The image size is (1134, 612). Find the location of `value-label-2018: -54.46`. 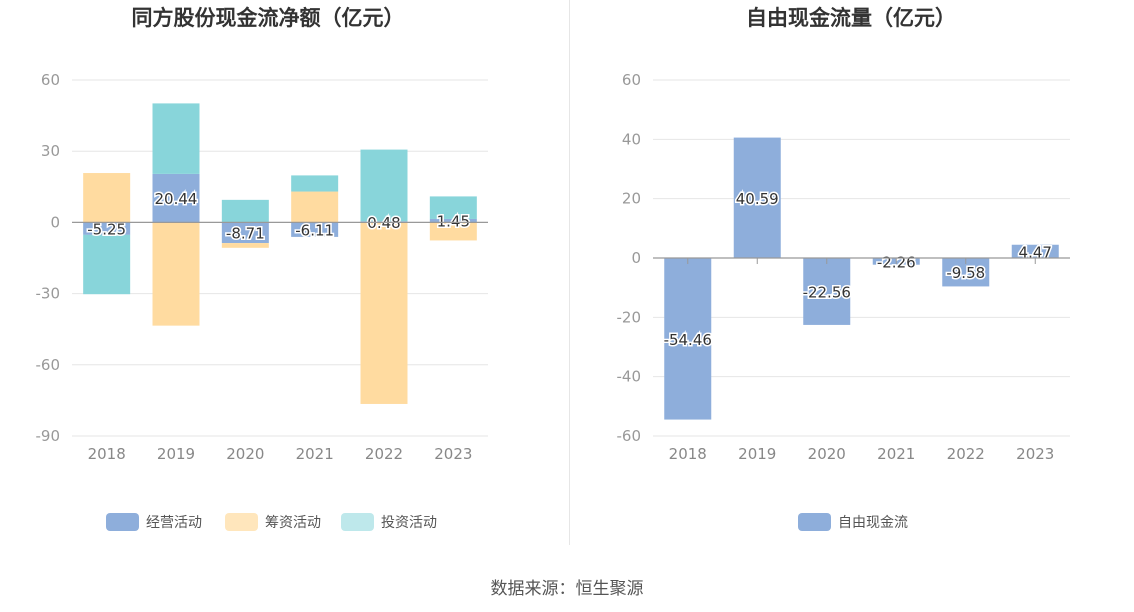

value-label-2018: -54.46 is located at coordinates (688, 340).